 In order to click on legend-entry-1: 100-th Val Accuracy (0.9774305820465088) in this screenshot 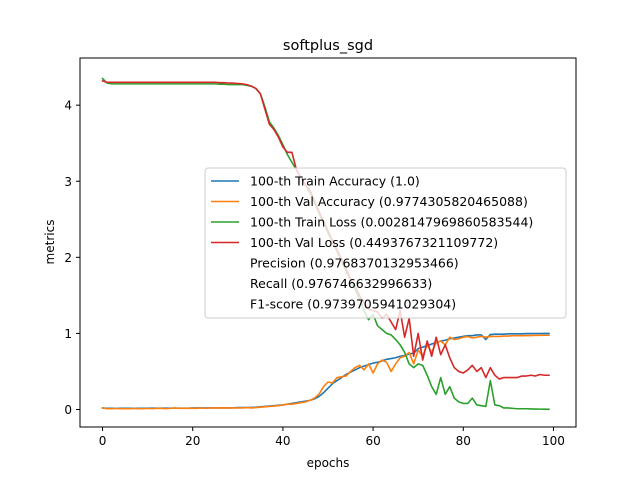, I will do `click(389, 201)`.